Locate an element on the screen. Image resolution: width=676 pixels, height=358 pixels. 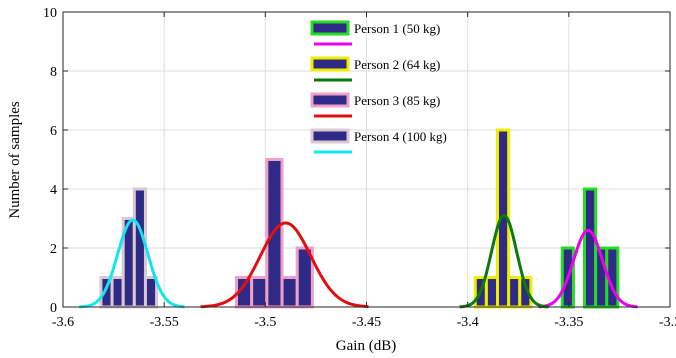
legend-label-person-2: Person 2 (64 kg) is located at coordinates (397, 64).